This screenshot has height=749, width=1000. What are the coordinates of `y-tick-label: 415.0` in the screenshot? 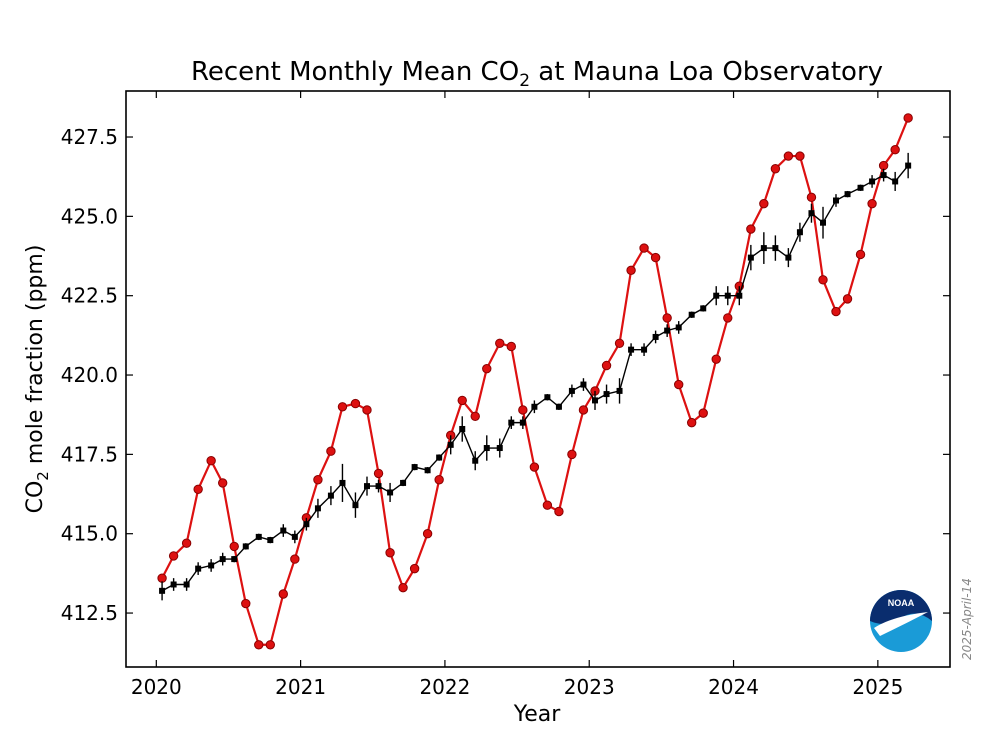 It's located at (89, 534).